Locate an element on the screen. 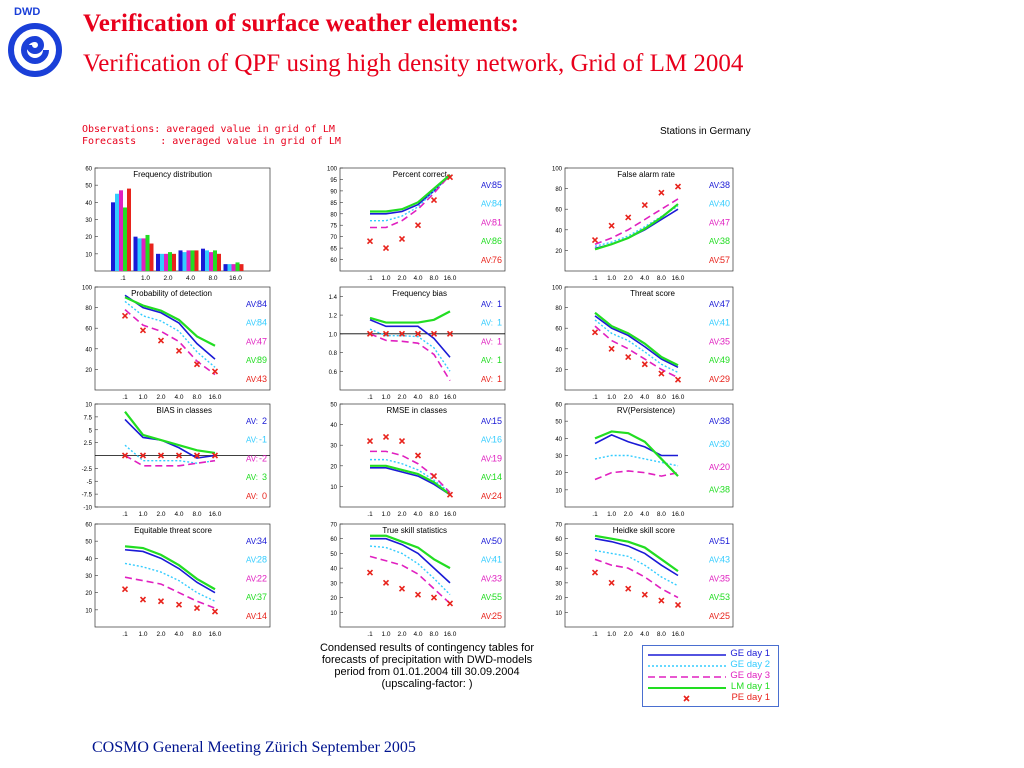 The width and height of the screenshot is (1024, 768). av-value: 28 is located at coordinates (262, 560).